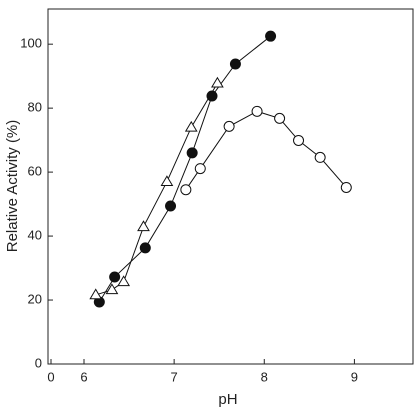 Image resolution: width=418 pixels, height=418 pixels. Describe the element at coordinates (35, 235) in the screenshot. I see `y-tick-label: 40` at that location.